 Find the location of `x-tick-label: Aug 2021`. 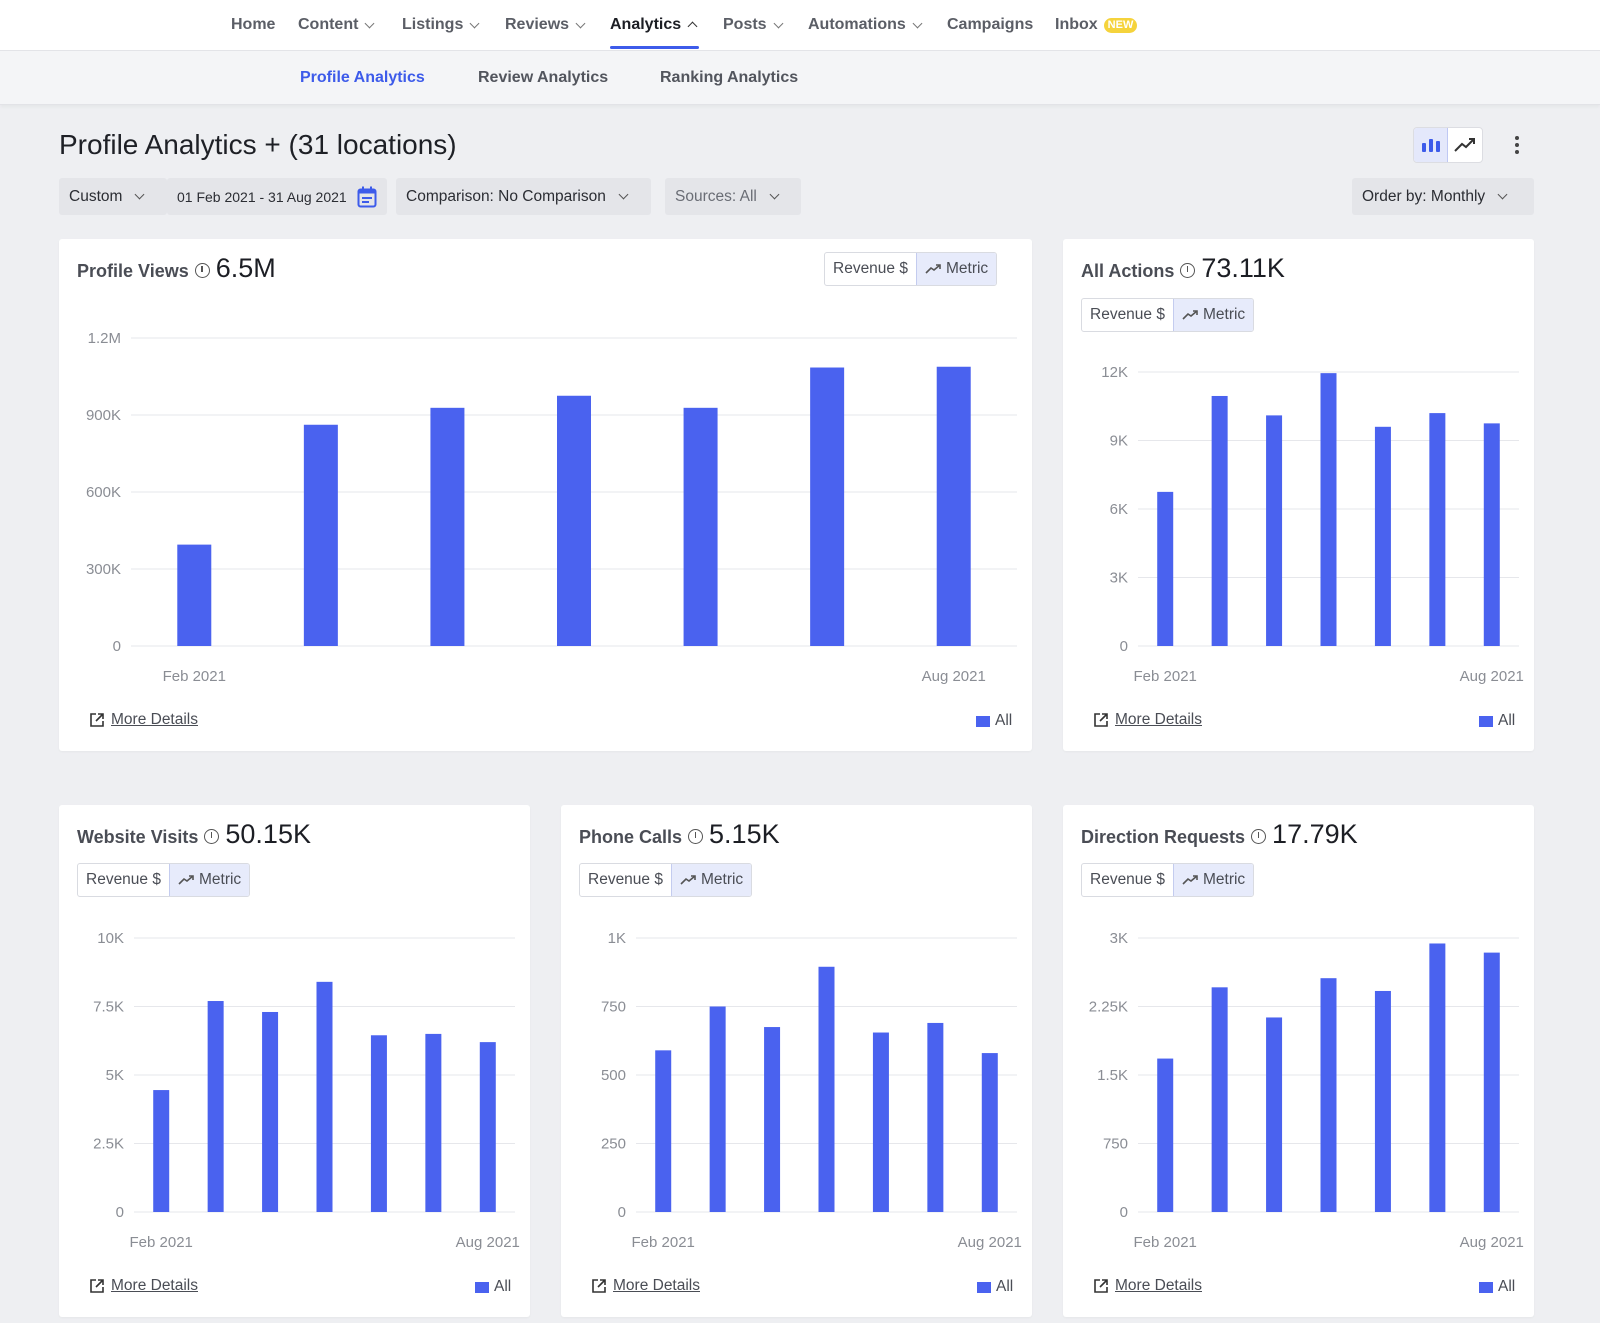

x-tick-label: Aug 2021 is located at coordinates (1492, 676).